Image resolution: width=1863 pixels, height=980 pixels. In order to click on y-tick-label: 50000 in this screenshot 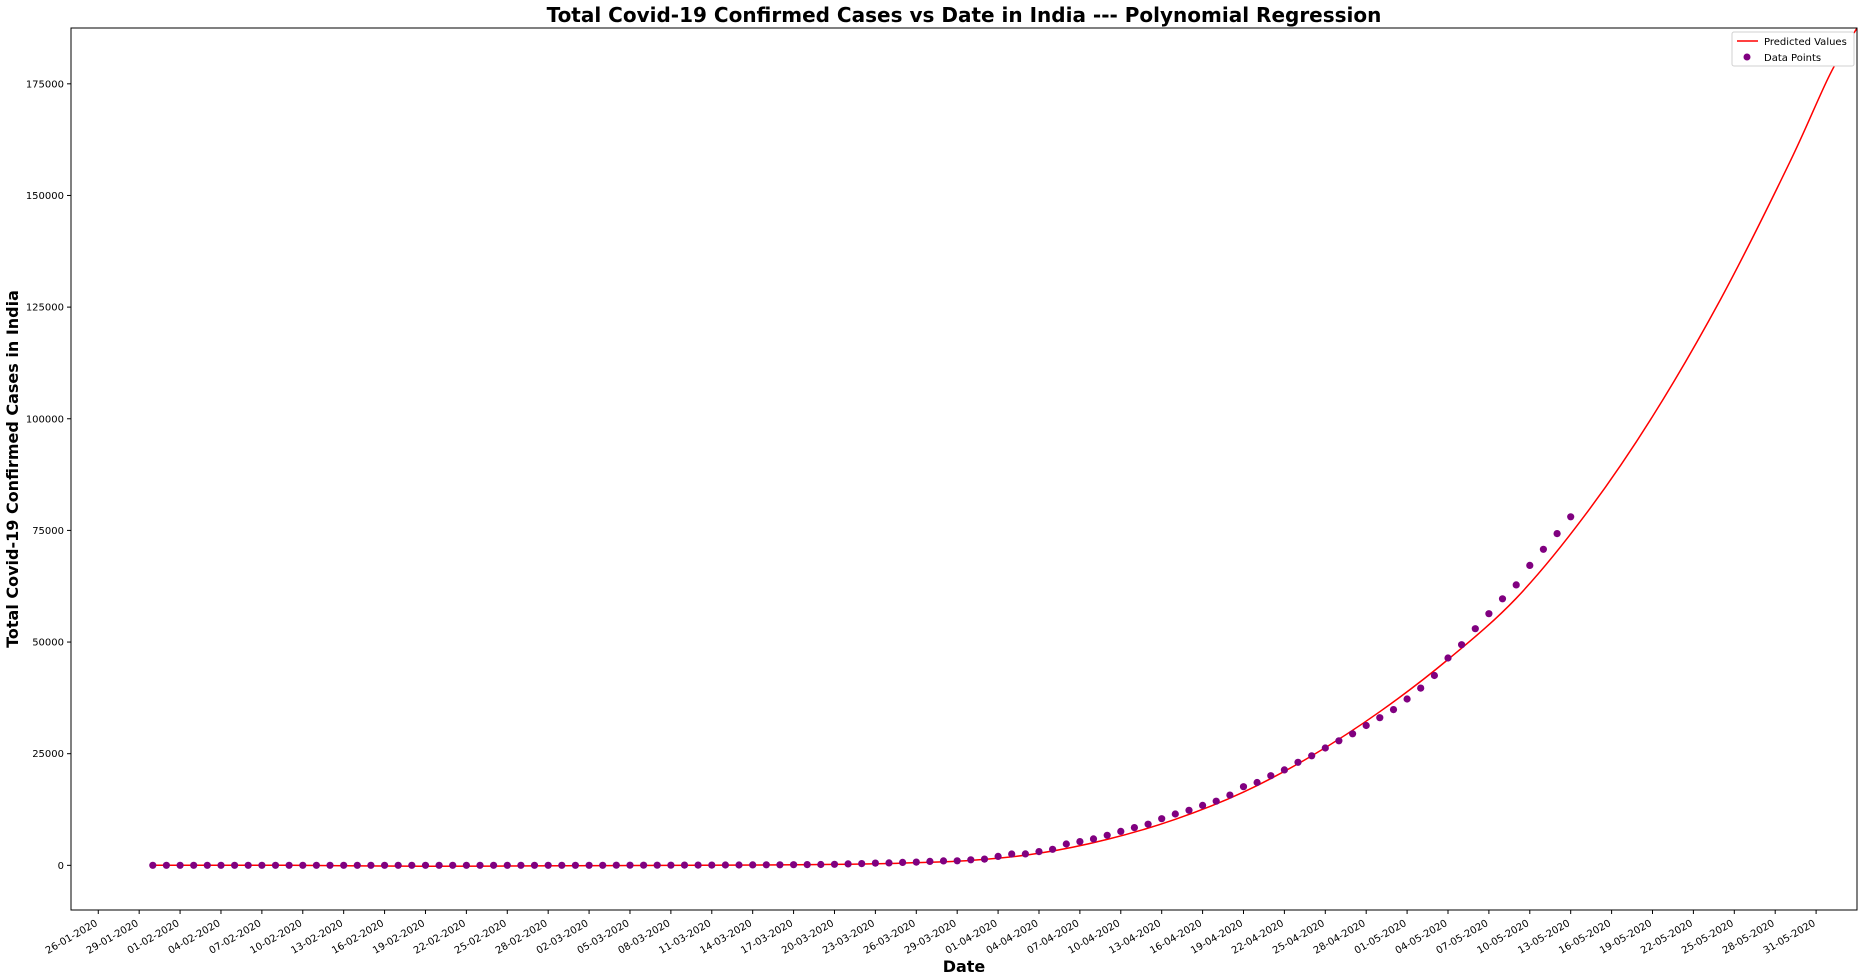, I will do `click(48, 643)`.